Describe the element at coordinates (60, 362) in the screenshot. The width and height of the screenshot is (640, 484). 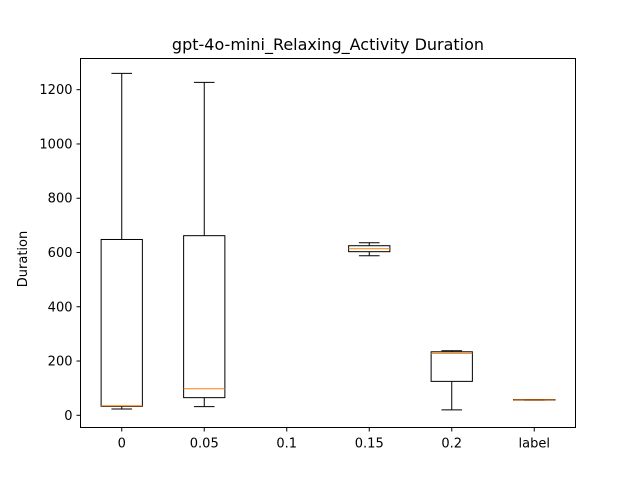
I see `y-tick-label: 200` at that location.